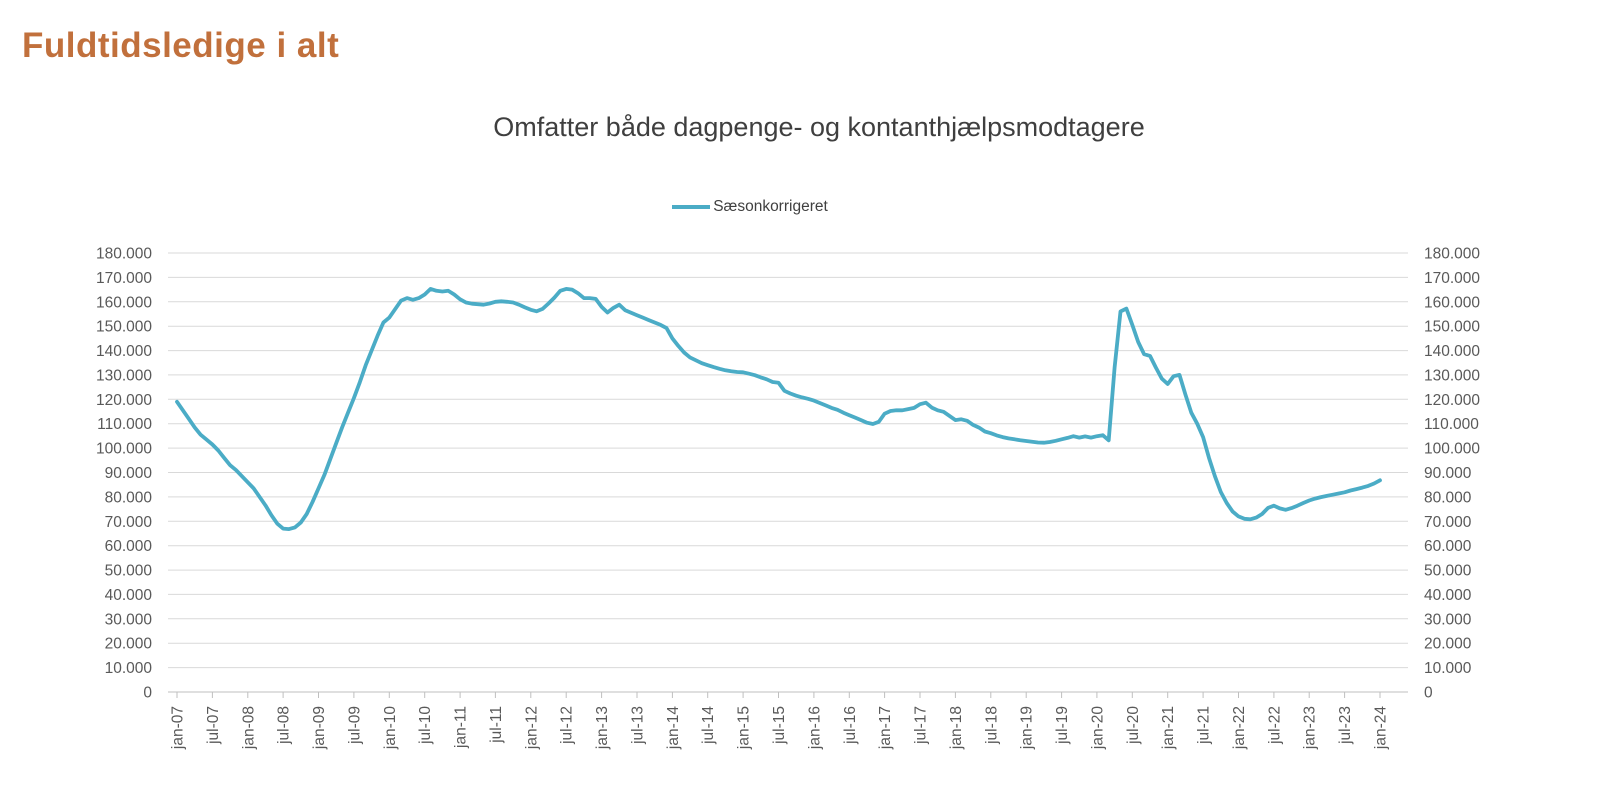 Image resolution: width=1600 pixels, height=800 pixels. What do you see at coordinates (178, 728) in the screenshot?
I see `x-axis-label: jan-07` at bounding box center [178, 728].